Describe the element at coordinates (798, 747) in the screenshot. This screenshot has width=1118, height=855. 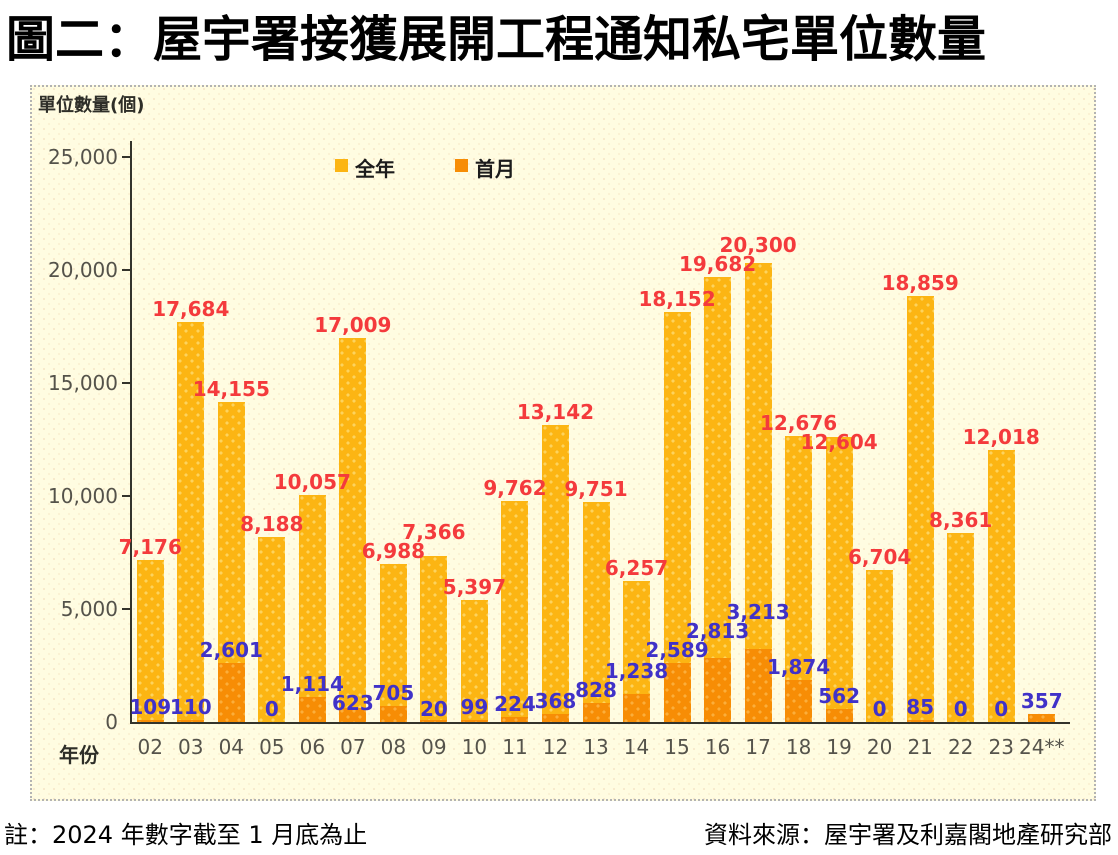
I see `x-tick-label: 18` at that location.